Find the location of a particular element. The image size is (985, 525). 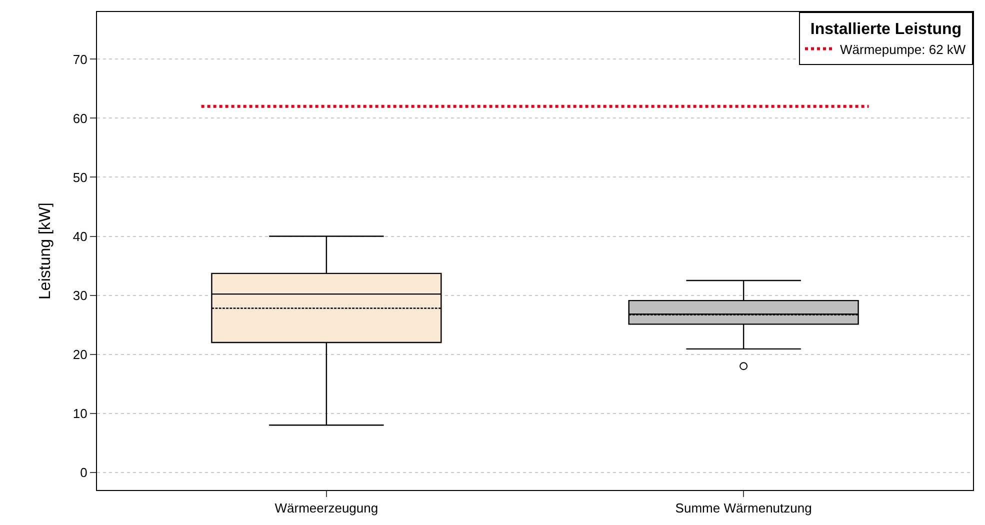

y-tick-label: 10 is located at coordinates (80, 413).